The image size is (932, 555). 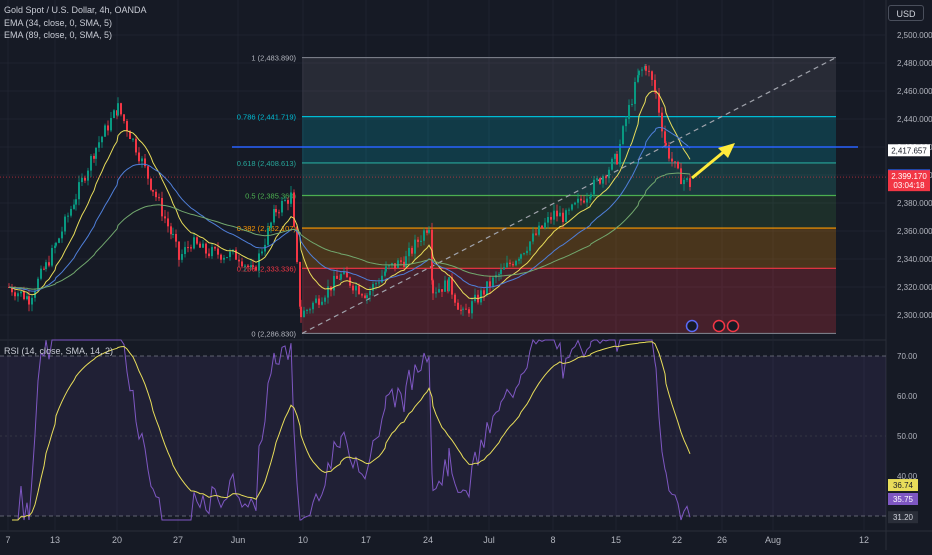 What do you see at coordinates (709, 164) in the screenshot?
I see `projection-arrow` at bounding box center [709, 164].